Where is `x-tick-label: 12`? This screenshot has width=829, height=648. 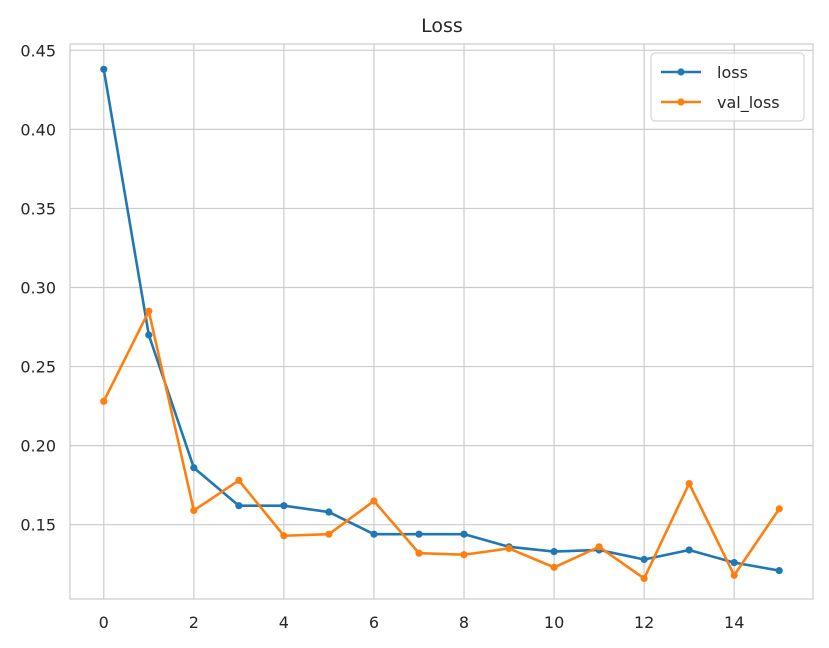
x-tick-label: 12 is located at coordinates (644, 622).